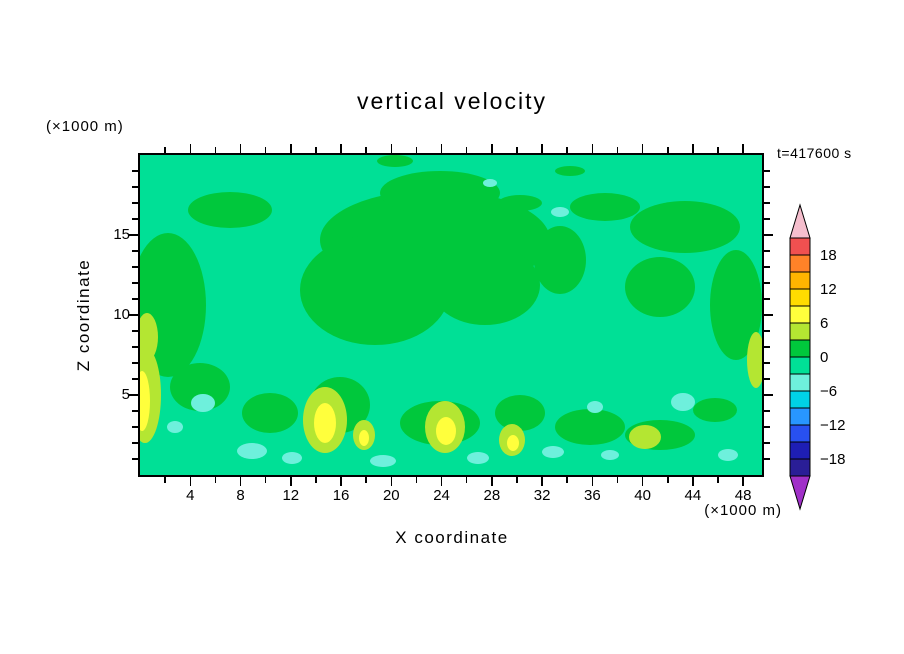  I want to click on x-tick-label: 20, so click(391, 495).